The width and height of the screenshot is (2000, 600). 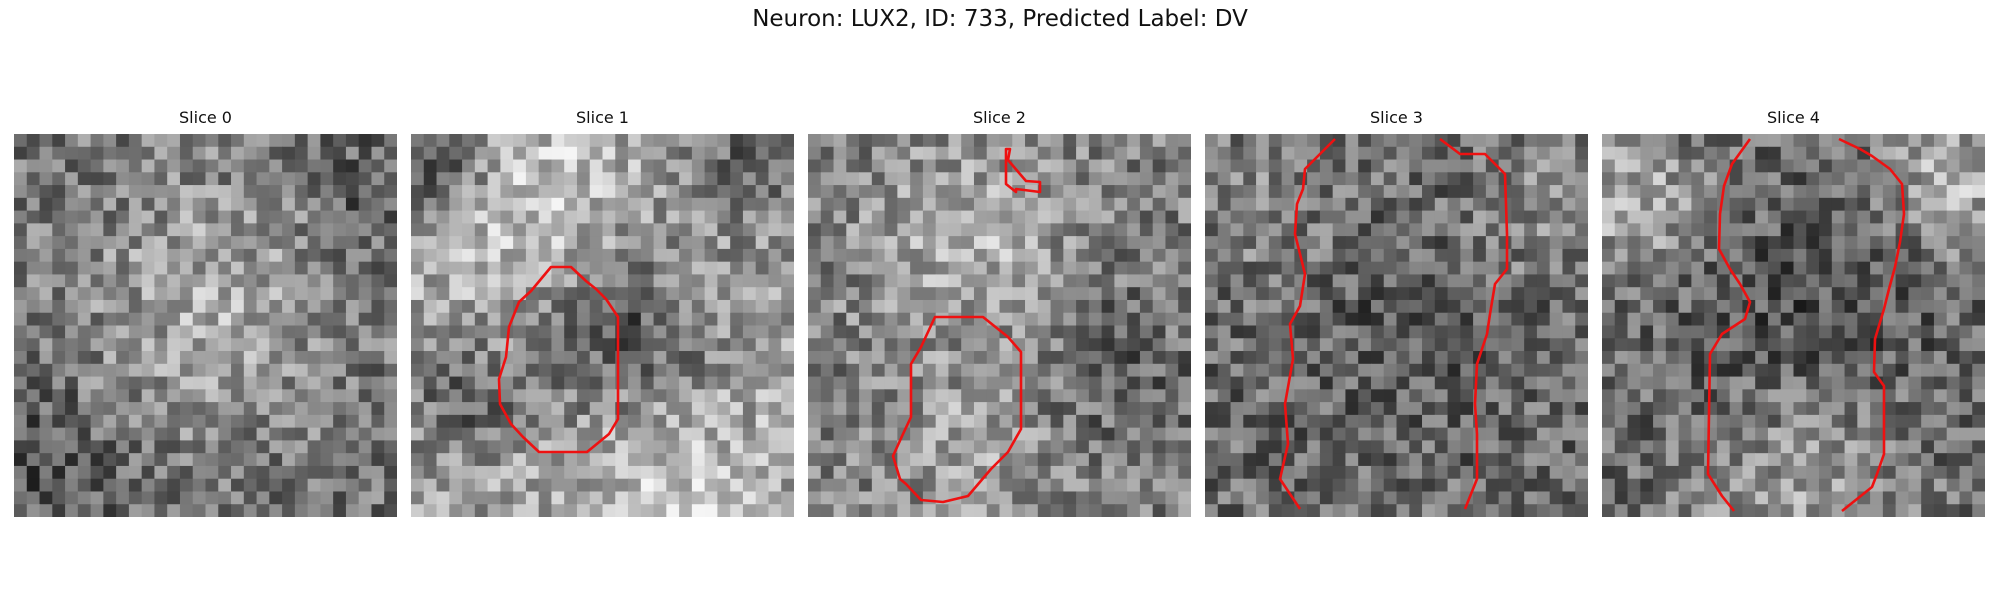 What do you see at coordinates (602, 121) in the screenshot?
I see `slice-title: Slice 1` at bounding box center [602, 121].